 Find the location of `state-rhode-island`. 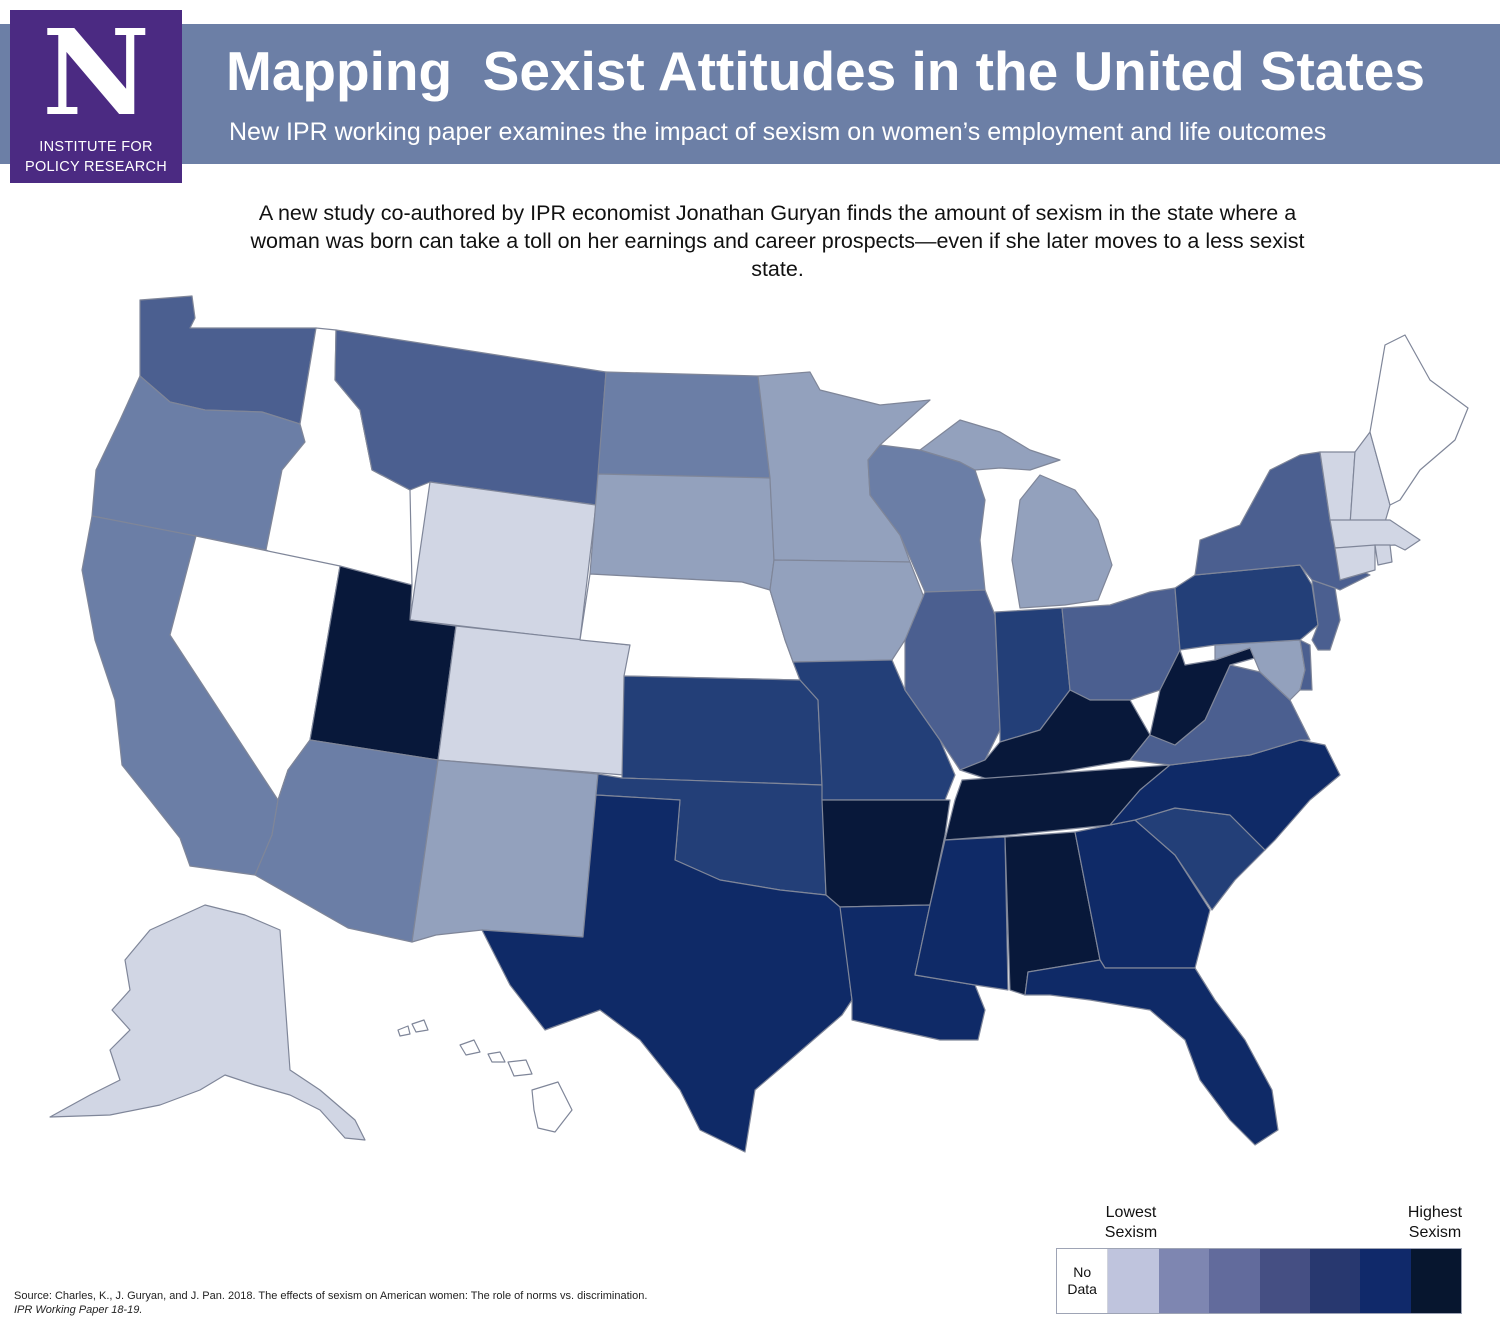

state-rhode-island is located at coordinates (1383, 555).